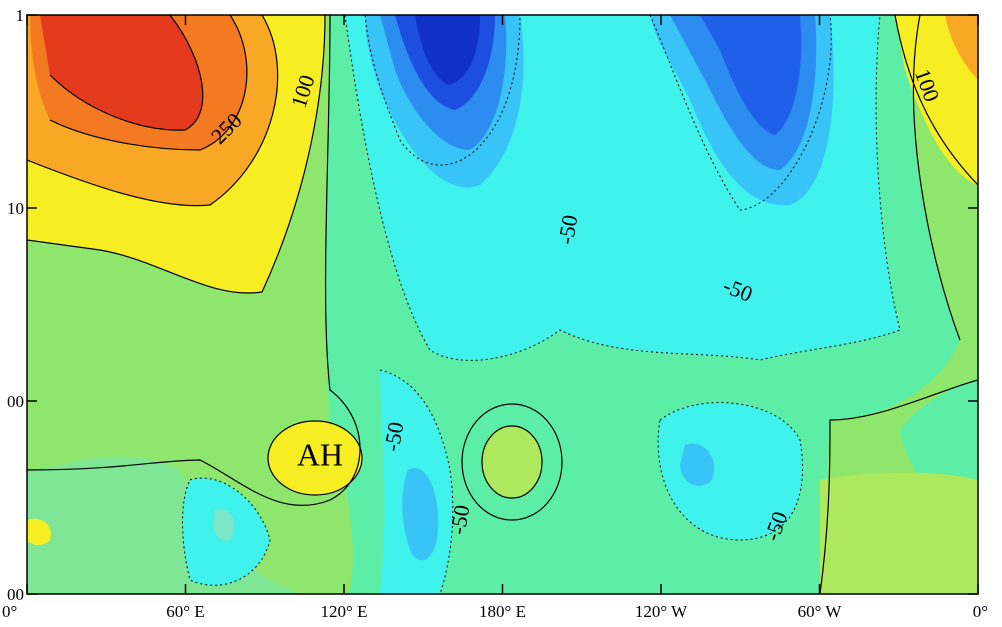  Describe the element at coordinates (502, 611) in the screenshot. I see `x-tick-label: 180° E` at that location.